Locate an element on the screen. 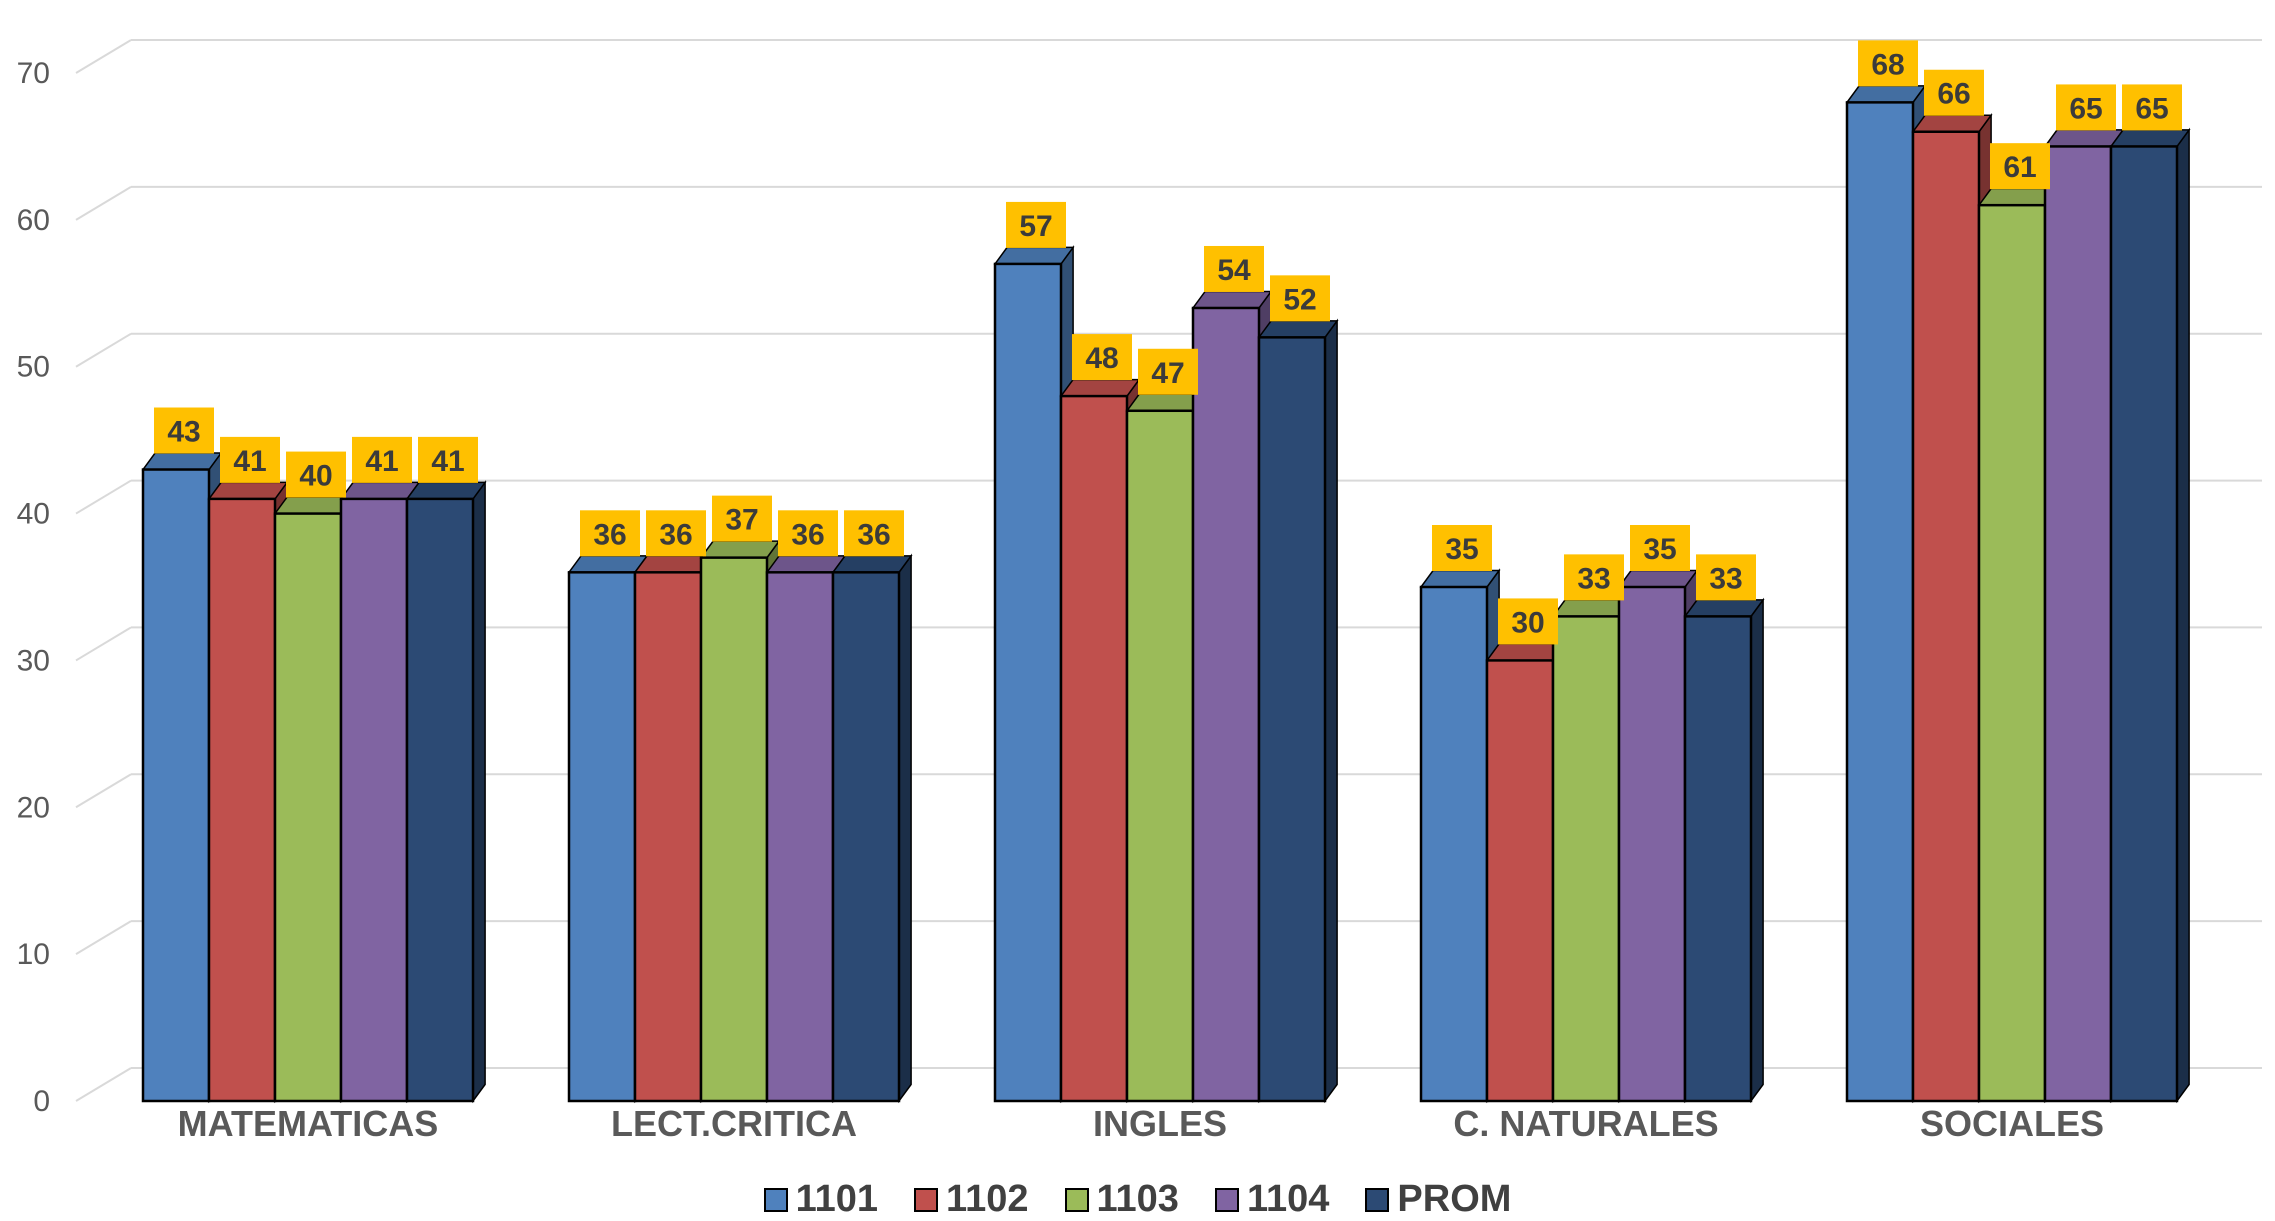 This screenshot has height=1221, width=2275. legend-label-1101: 1101 is located at coordinates (837, 1199).